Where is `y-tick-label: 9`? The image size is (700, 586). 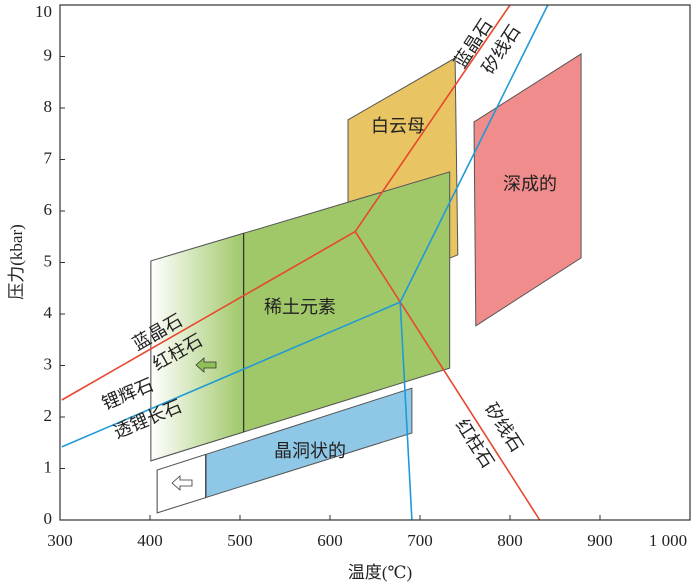 y-tick-label: 9 is located at coordinates (48, 54).